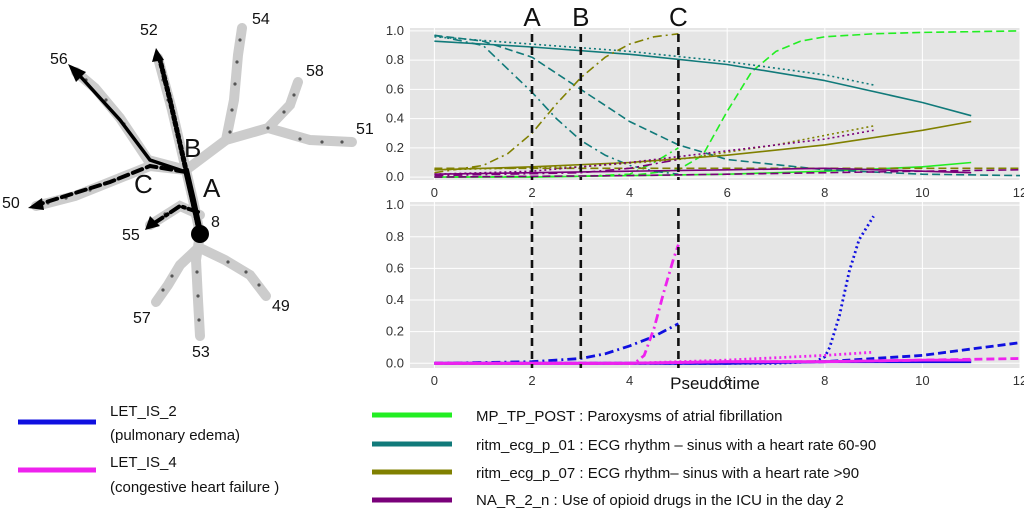 The height and width of the screenshot is (512, 1024). What do you see at coordinates (395, 331) in the screenshot?
I see `bottom-y-tick-label: 0.2` at bounding box center [395, 331].